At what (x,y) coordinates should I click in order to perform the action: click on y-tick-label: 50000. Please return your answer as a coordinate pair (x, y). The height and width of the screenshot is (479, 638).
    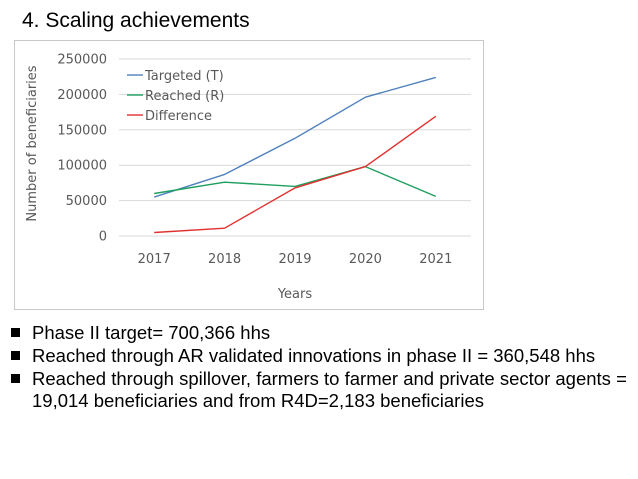
    Looking at the image, I should click on (86, 201).